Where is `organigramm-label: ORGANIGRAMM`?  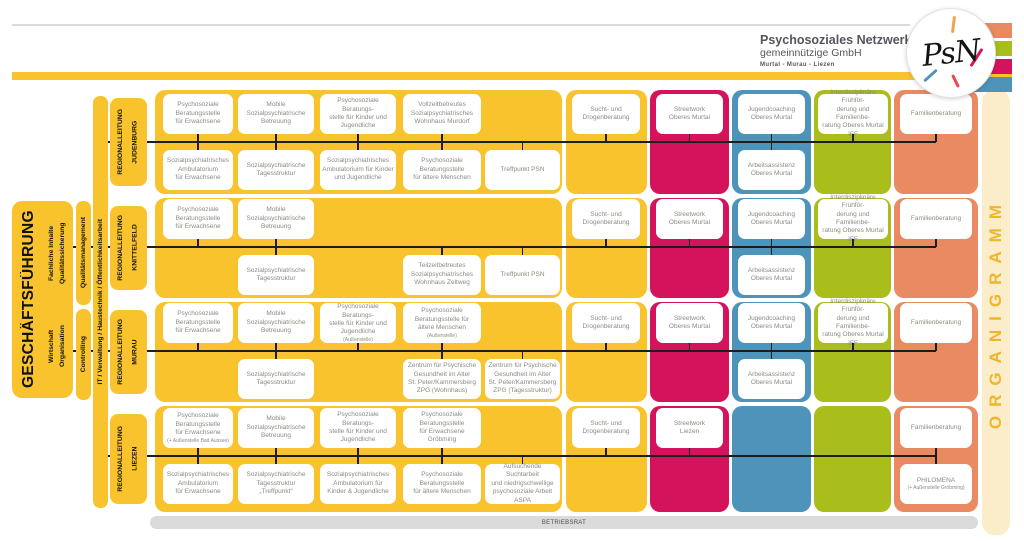
organigramm-label: ORGANIGRAMM is located at coordinates (995, 312).